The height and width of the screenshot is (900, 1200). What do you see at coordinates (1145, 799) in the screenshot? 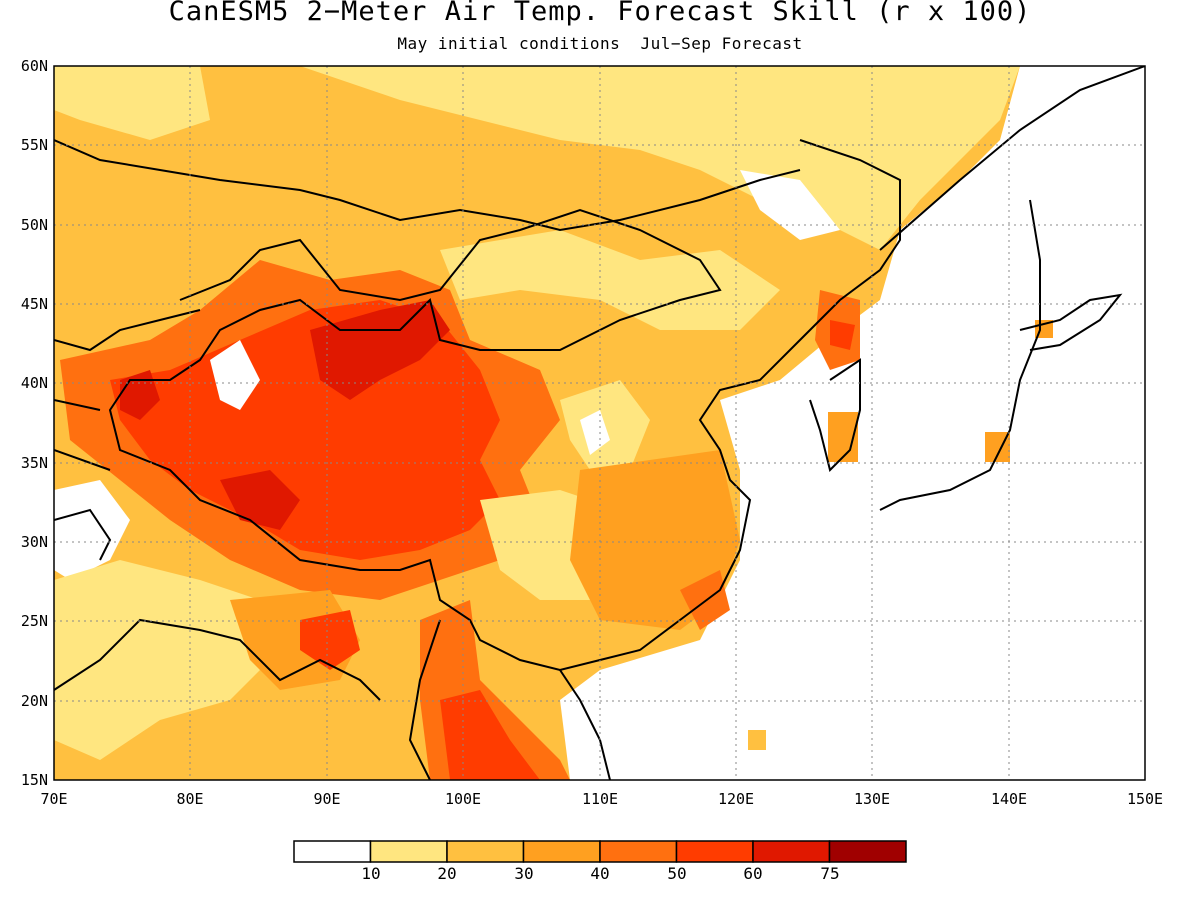
I see `x-tick-label: 150E` at bounding box center [1145, 799].